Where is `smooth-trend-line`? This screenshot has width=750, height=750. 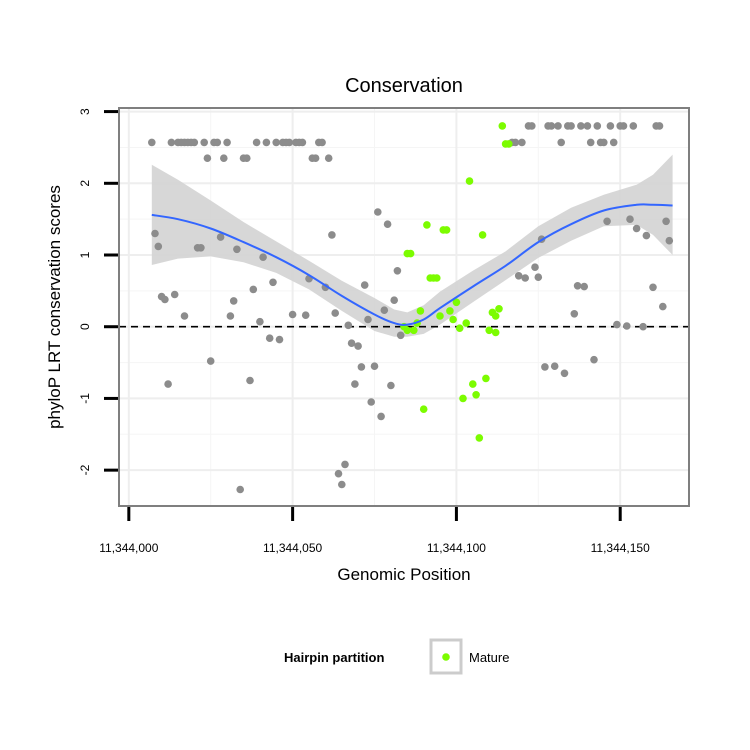
smooth-trend-line is located at coordinates (412, 264).